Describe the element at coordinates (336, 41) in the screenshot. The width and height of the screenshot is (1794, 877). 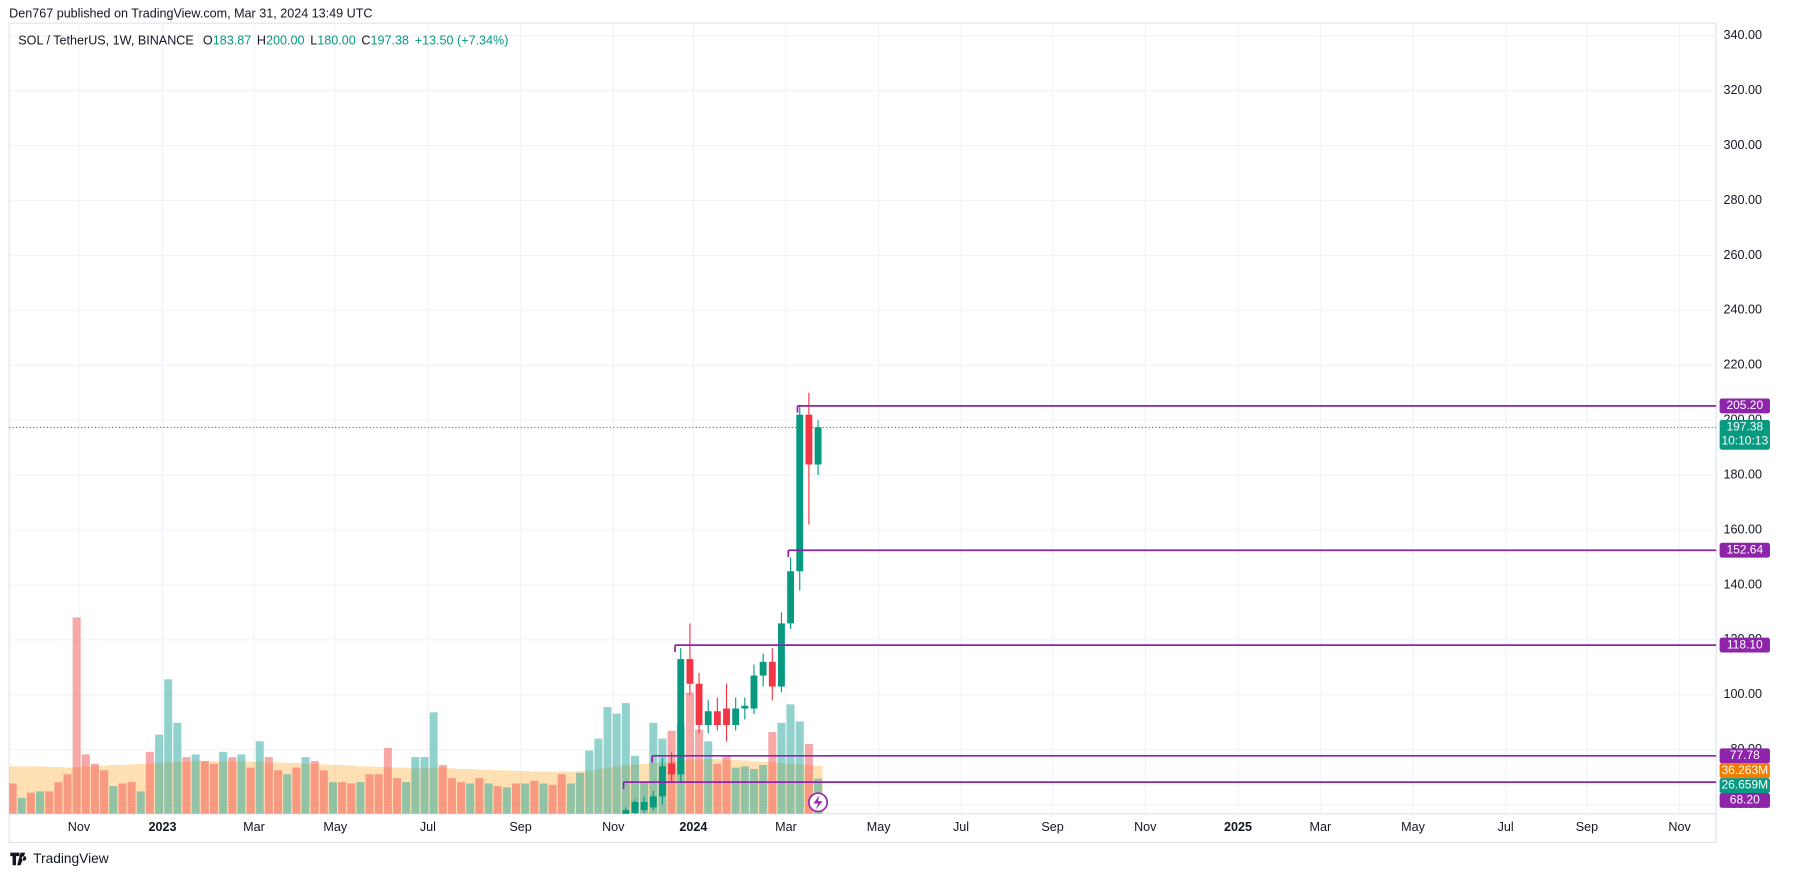
I see `legend-field-value: 180.00` at that location.